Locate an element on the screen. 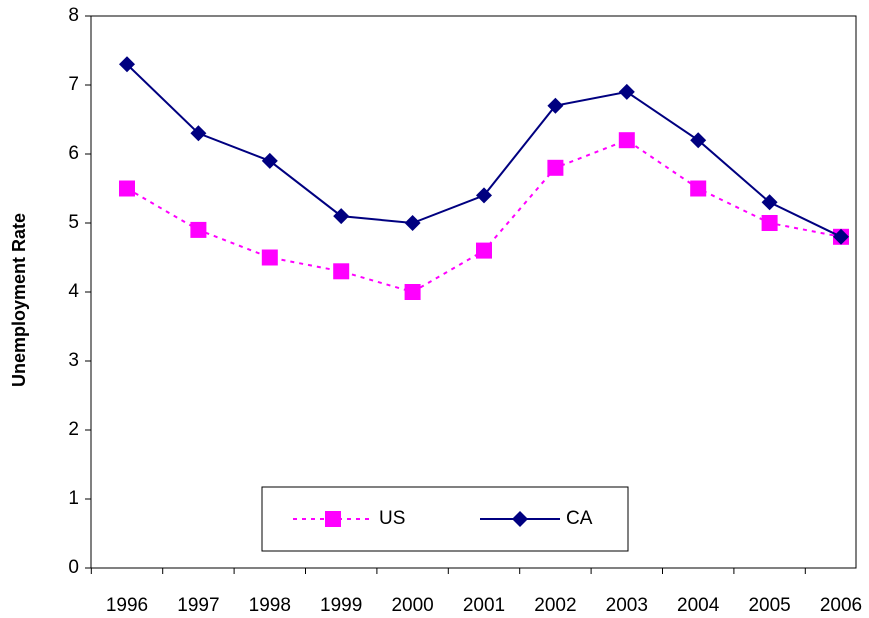 This screenshot has width=869, height=618. x-tick-label: 1998 is located at coordinates (270, 605).